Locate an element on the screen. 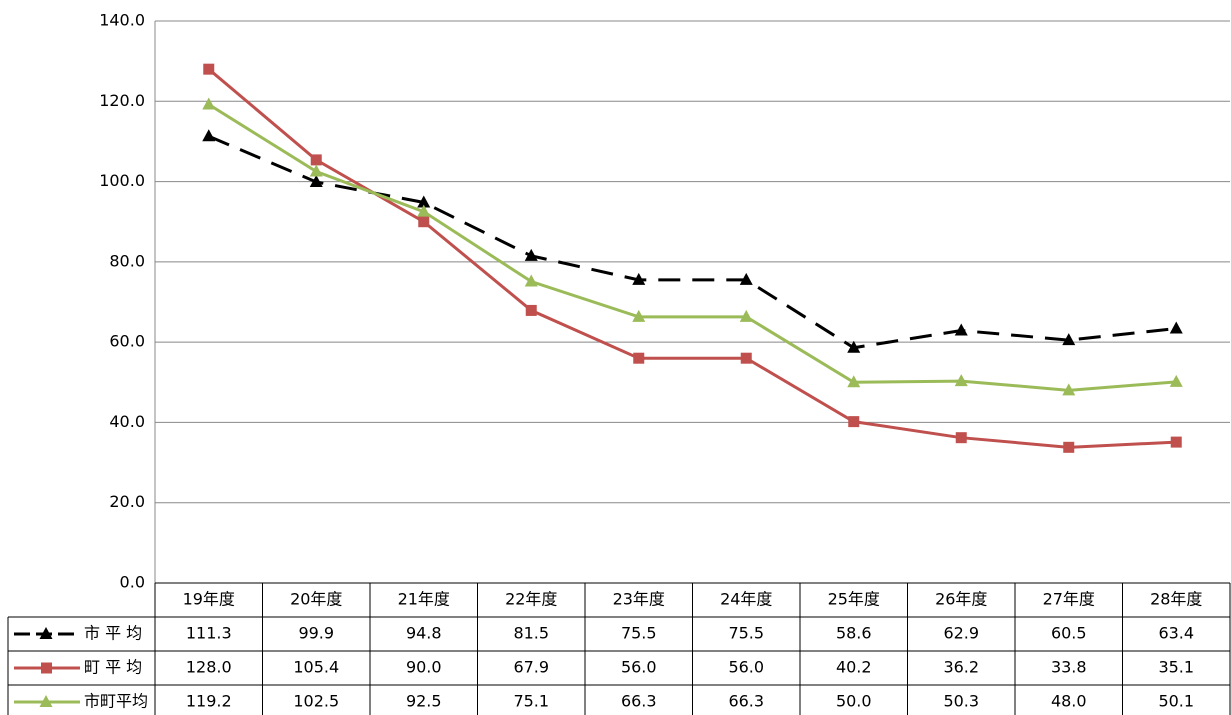 The image size is (1231, 715). table-value: 60.5 is located at coordinates (1069, 633).